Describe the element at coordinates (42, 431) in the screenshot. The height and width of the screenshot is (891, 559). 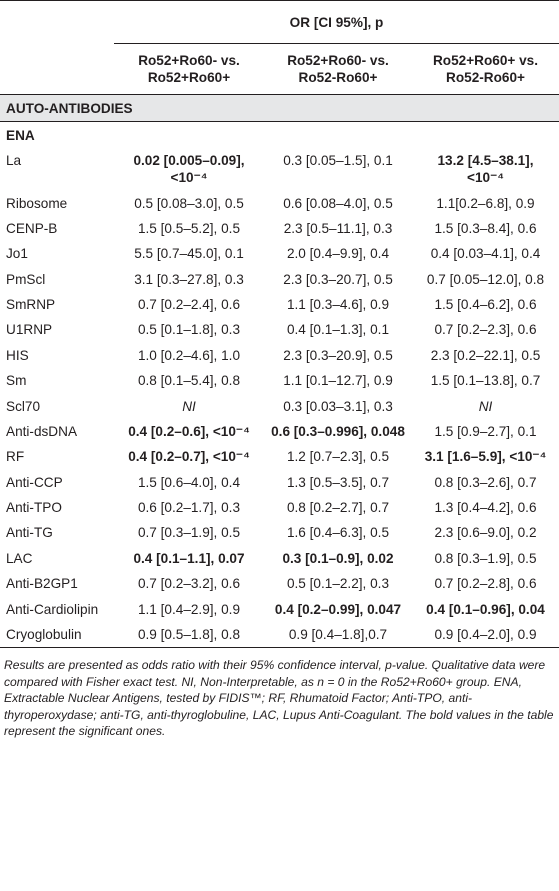
I see `row-label: Anti-dsDNA` at that location.